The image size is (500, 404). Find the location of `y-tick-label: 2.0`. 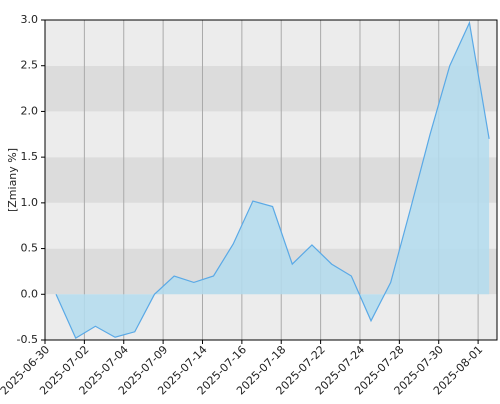

y-tick-label: 2.0 is located at coordinates (30, 110).